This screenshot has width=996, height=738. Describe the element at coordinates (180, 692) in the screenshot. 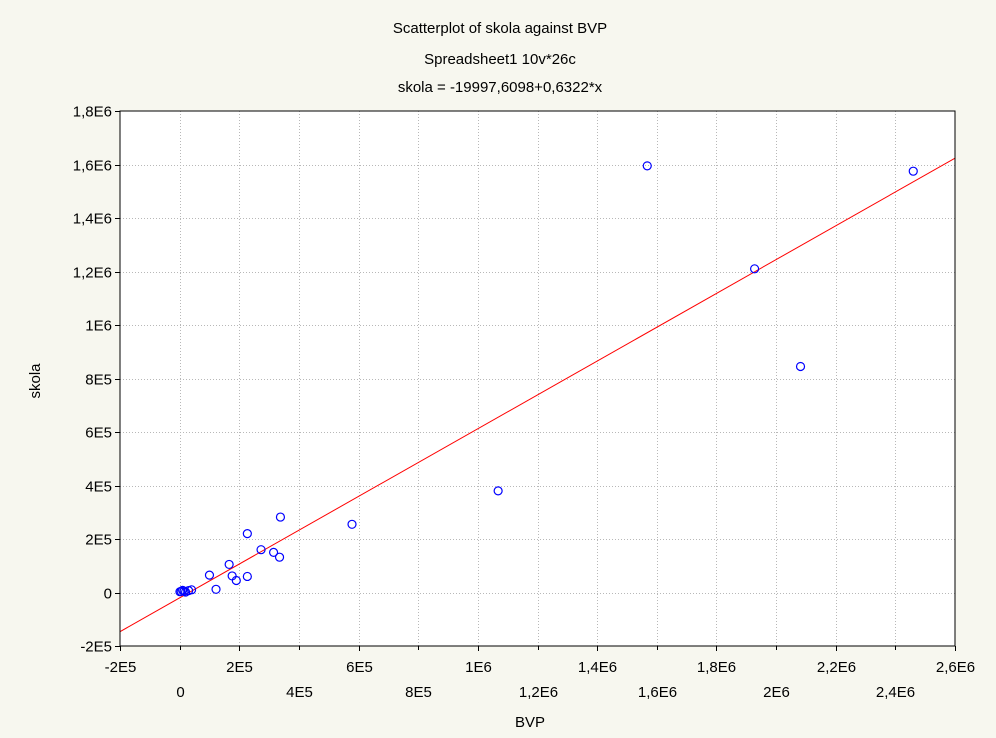

I see `x-tick-label-minor: 0` at that location.